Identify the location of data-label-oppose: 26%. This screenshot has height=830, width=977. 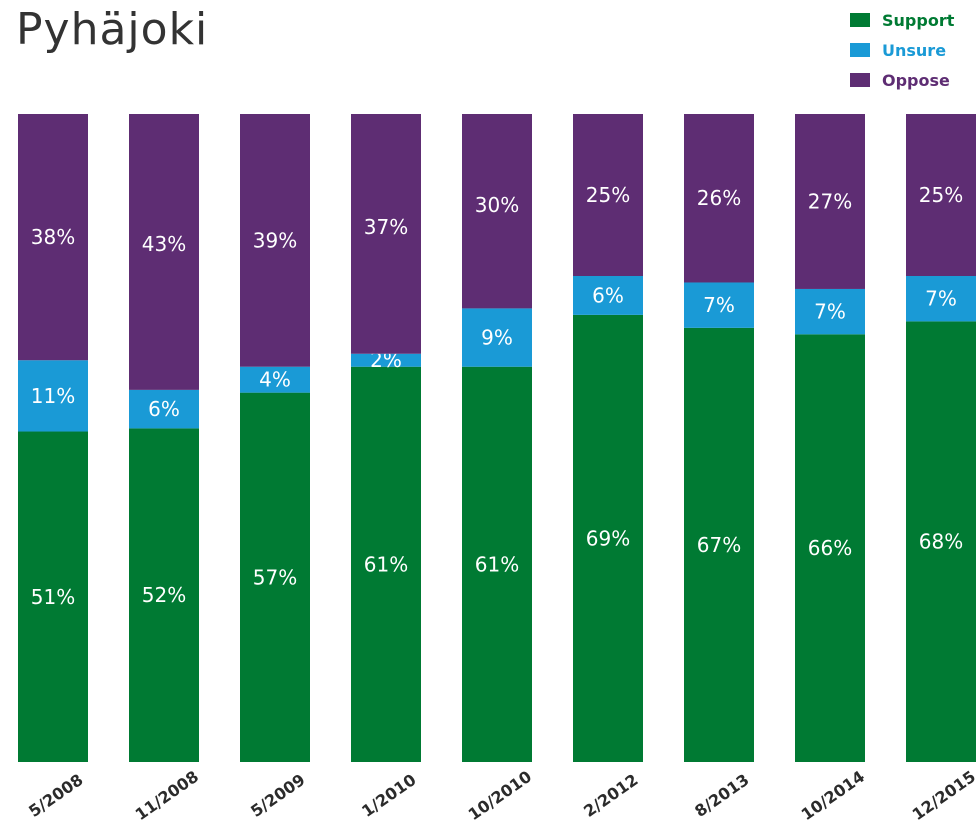
(719, 198).